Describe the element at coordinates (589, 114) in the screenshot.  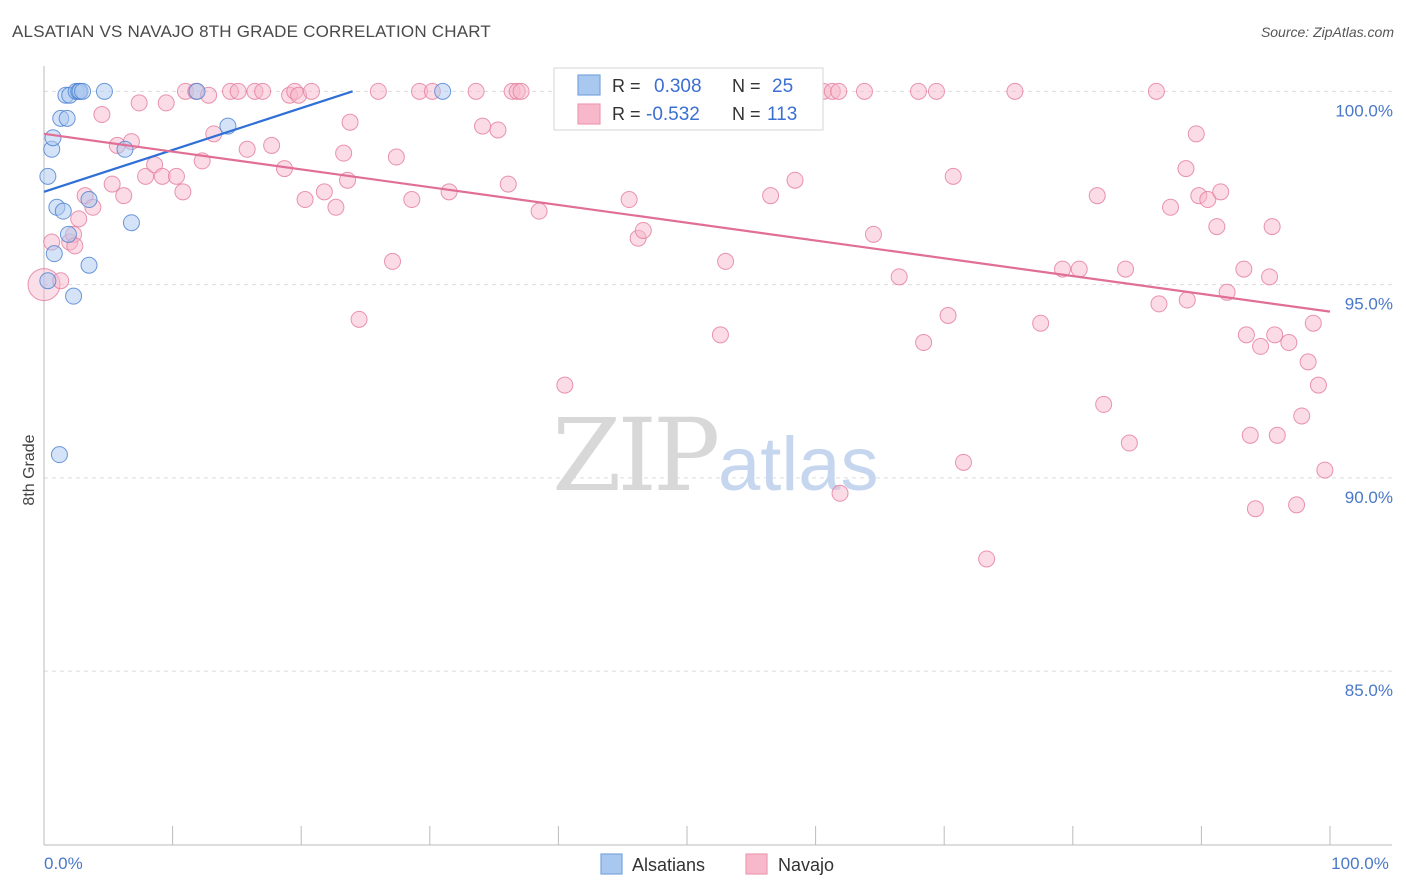
I see `legend-swatch-navajo` at that location.